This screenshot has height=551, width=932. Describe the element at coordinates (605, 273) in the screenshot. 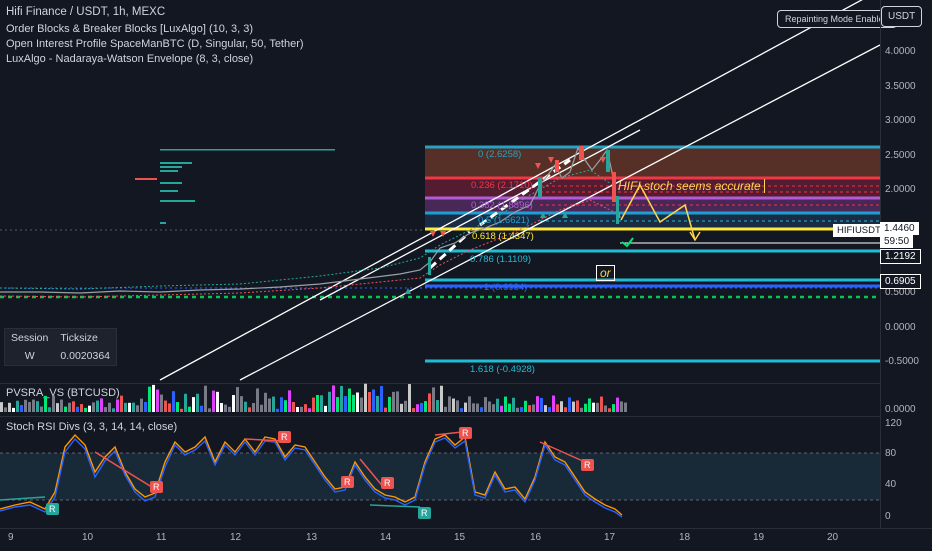

I see `annotation-or: or` at that location.